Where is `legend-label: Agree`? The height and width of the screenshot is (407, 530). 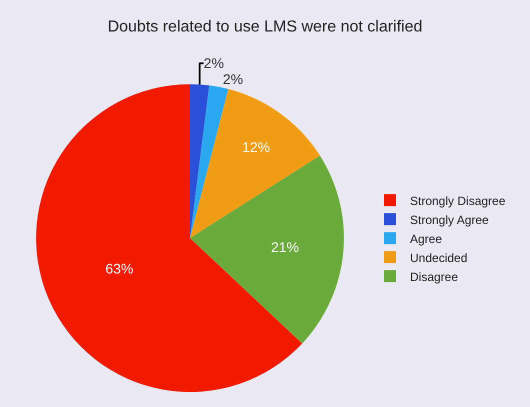
legend-label: Agree is located at coordinates (426, 239).